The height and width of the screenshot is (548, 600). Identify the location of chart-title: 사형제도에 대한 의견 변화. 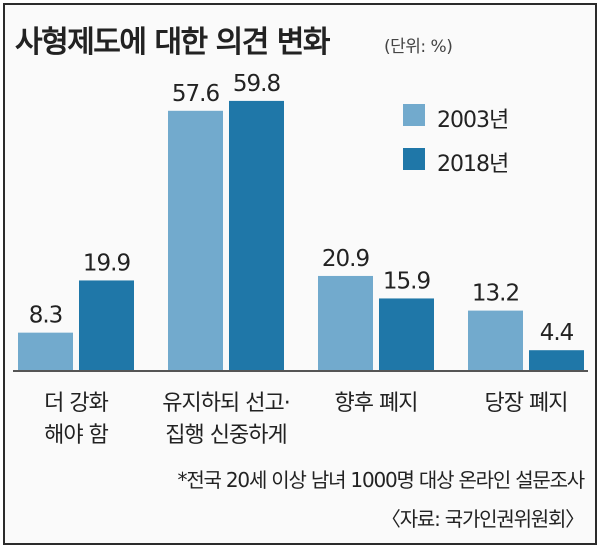
(172, 42).